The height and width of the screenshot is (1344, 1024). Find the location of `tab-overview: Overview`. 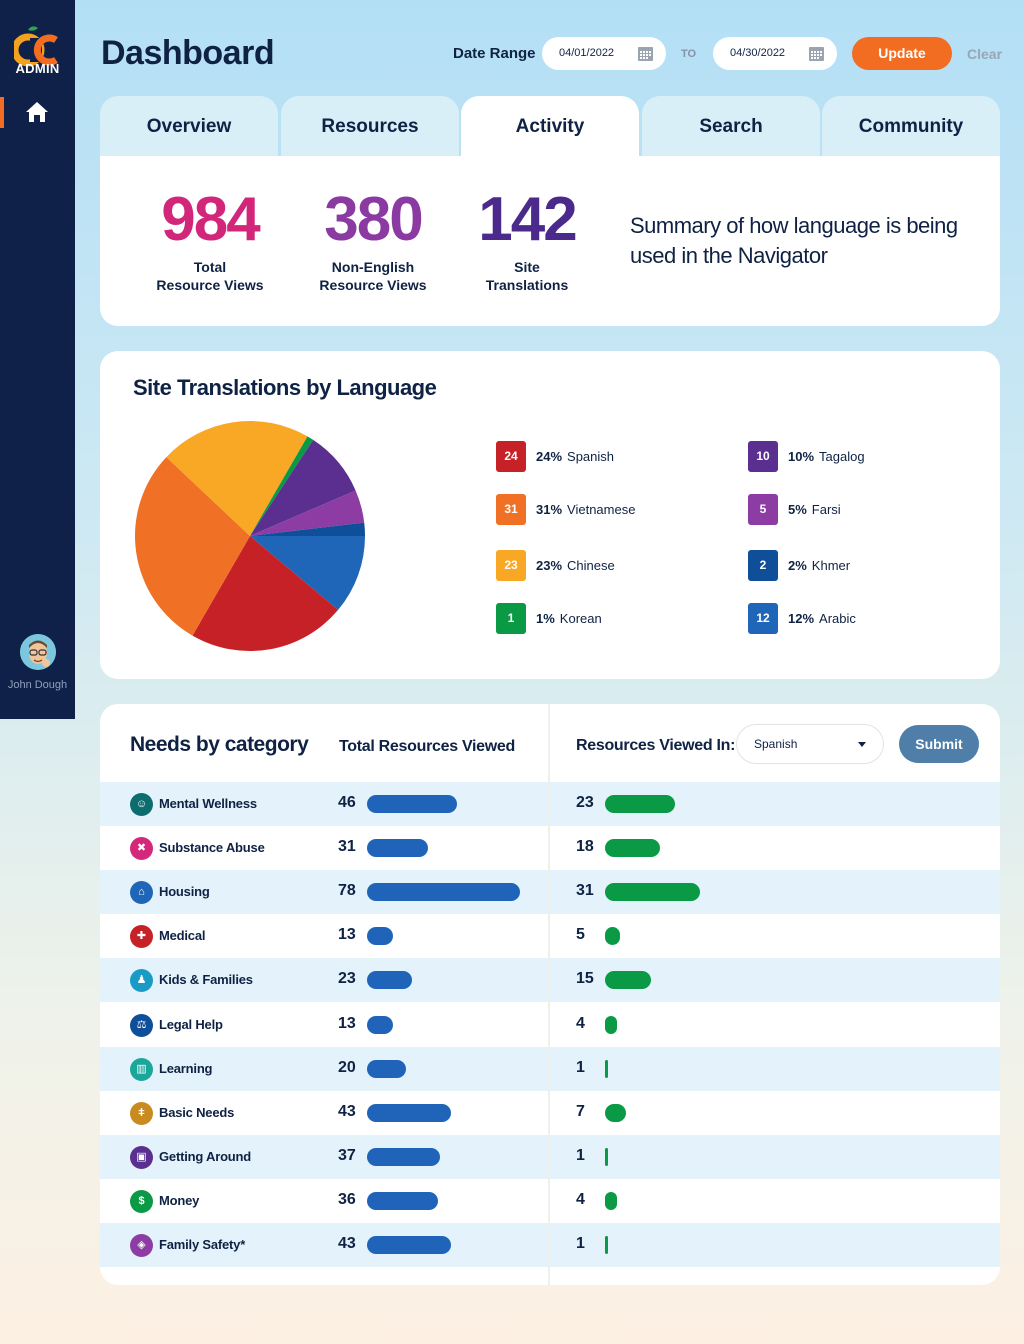

tab-overview: Overview is located at coordinates (189, 126).